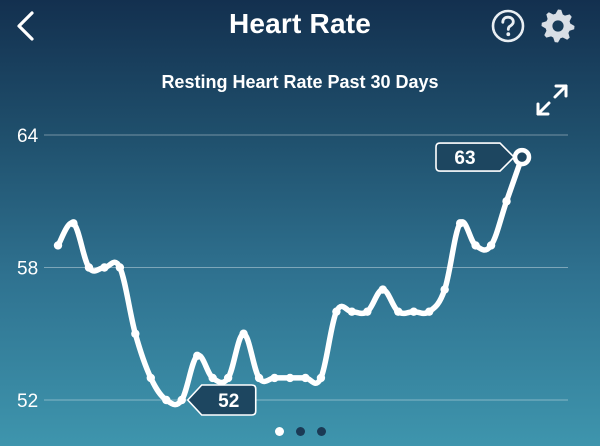  I want to click on min-value-label: 52, so click(228, 401).